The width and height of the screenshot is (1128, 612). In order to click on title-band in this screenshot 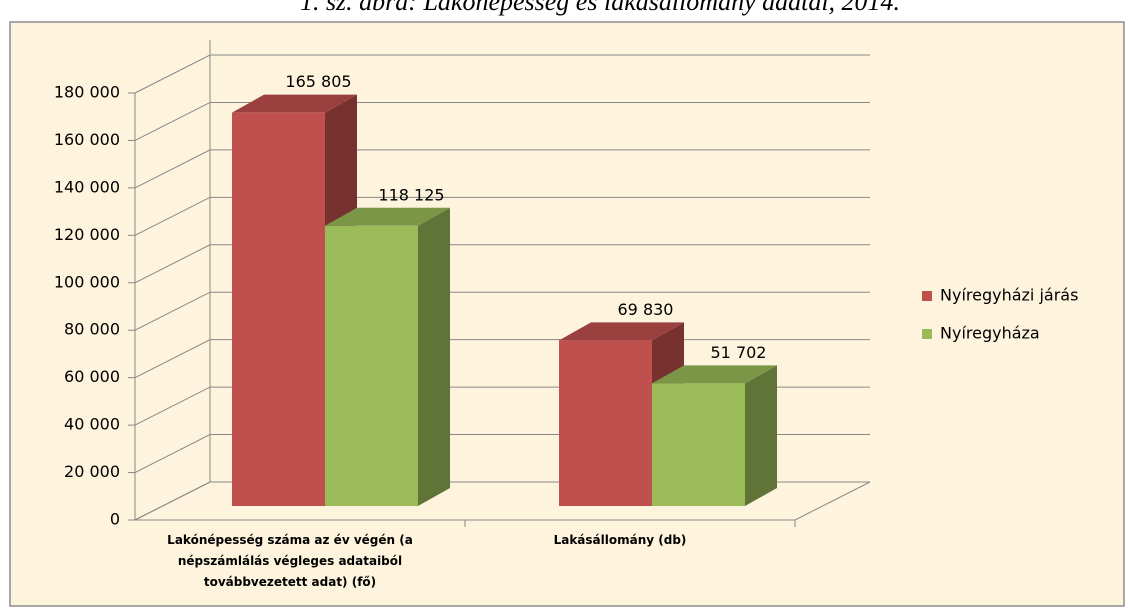, I will do `click(564, 10)`.